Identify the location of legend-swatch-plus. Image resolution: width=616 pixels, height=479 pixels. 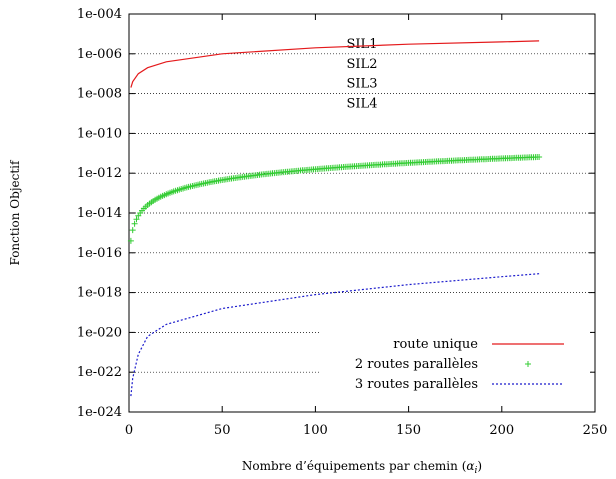
(528, 364).